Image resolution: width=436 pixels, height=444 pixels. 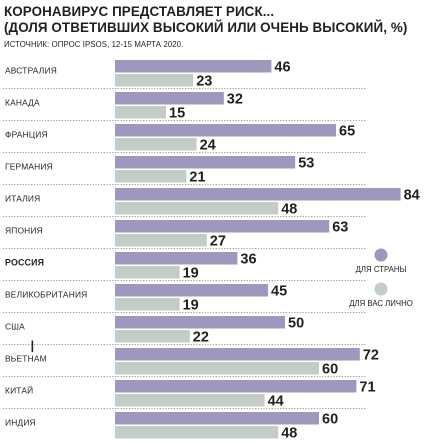 What do you see at coordinates (152, 336) in the screenshot?
I see `row-9-bar-personal` at bounding box center [152, 336].